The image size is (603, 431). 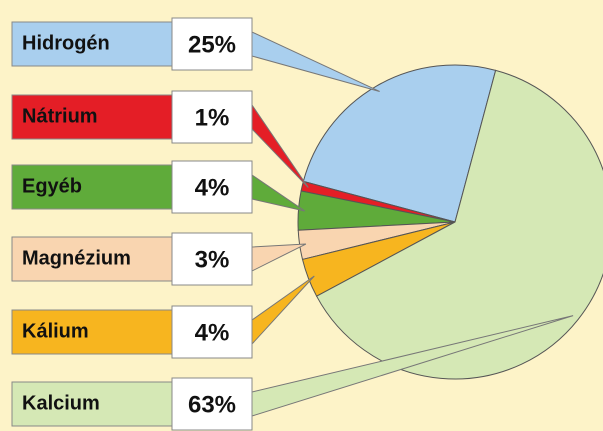 I want to click on value-label: 1%, so click(x=212, y=117).